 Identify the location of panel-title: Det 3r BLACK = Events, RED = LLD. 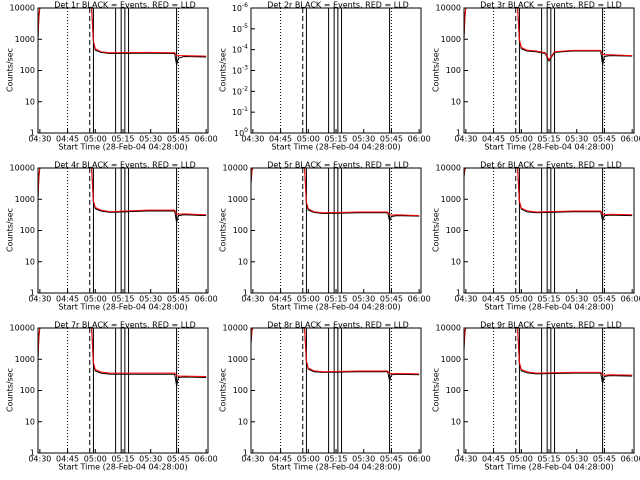
(551, 5).